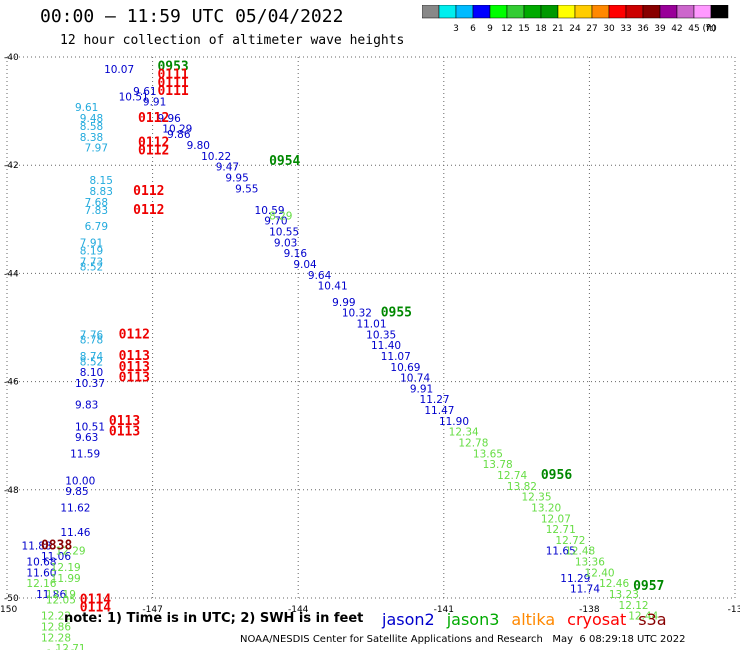 This screenshot has width=740, height=650. Describe the element at coordinates (90, 384) in the screenshot. I see `wave-height-point: 10.37` at that location.